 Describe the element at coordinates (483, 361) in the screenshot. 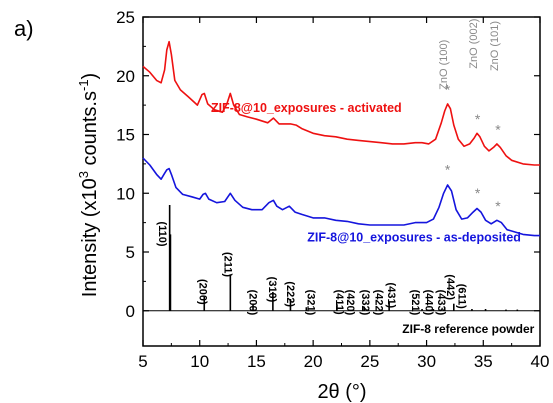

I see `x-tick-label: 35` at that location.